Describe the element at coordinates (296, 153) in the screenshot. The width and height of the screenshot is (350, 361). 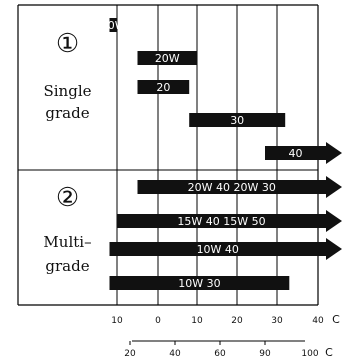
I see `bar-label-4: 40` at that location.